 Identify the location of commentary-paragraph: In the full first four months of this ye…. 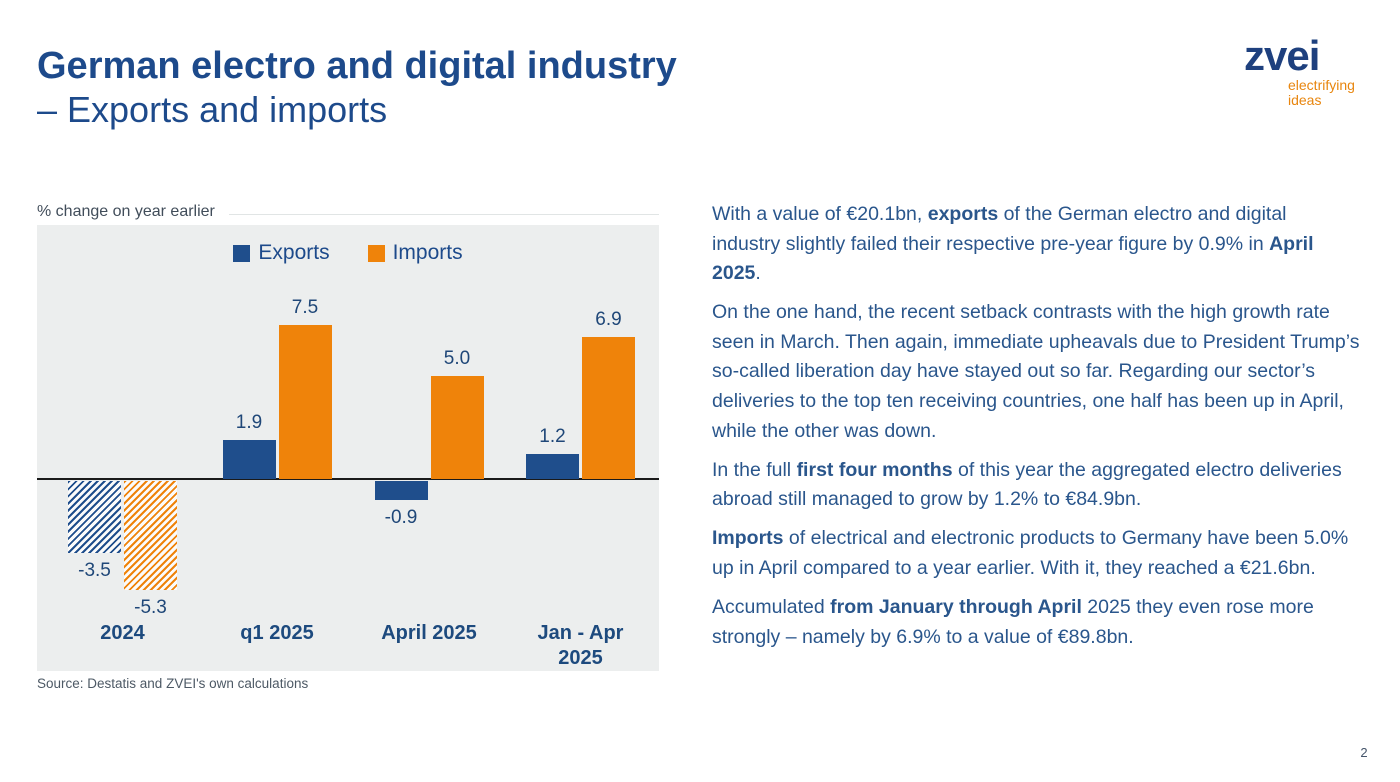
(1036, 485).